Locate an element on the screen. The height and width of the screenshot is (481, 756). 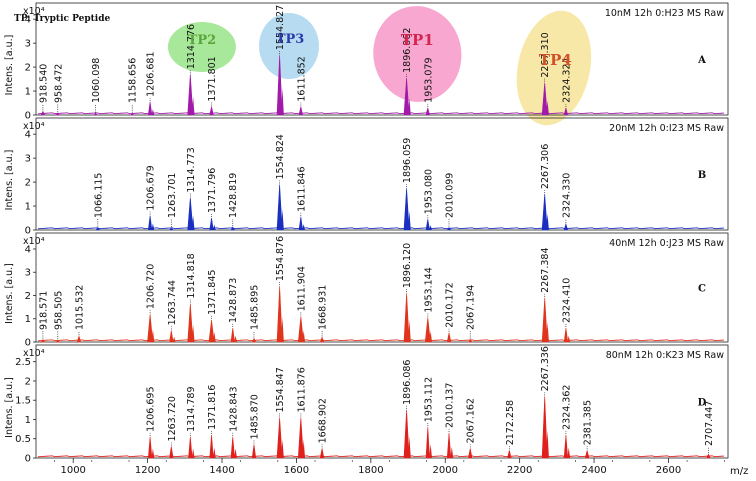
peak-2172.258 is located at coordinates (509, 454).